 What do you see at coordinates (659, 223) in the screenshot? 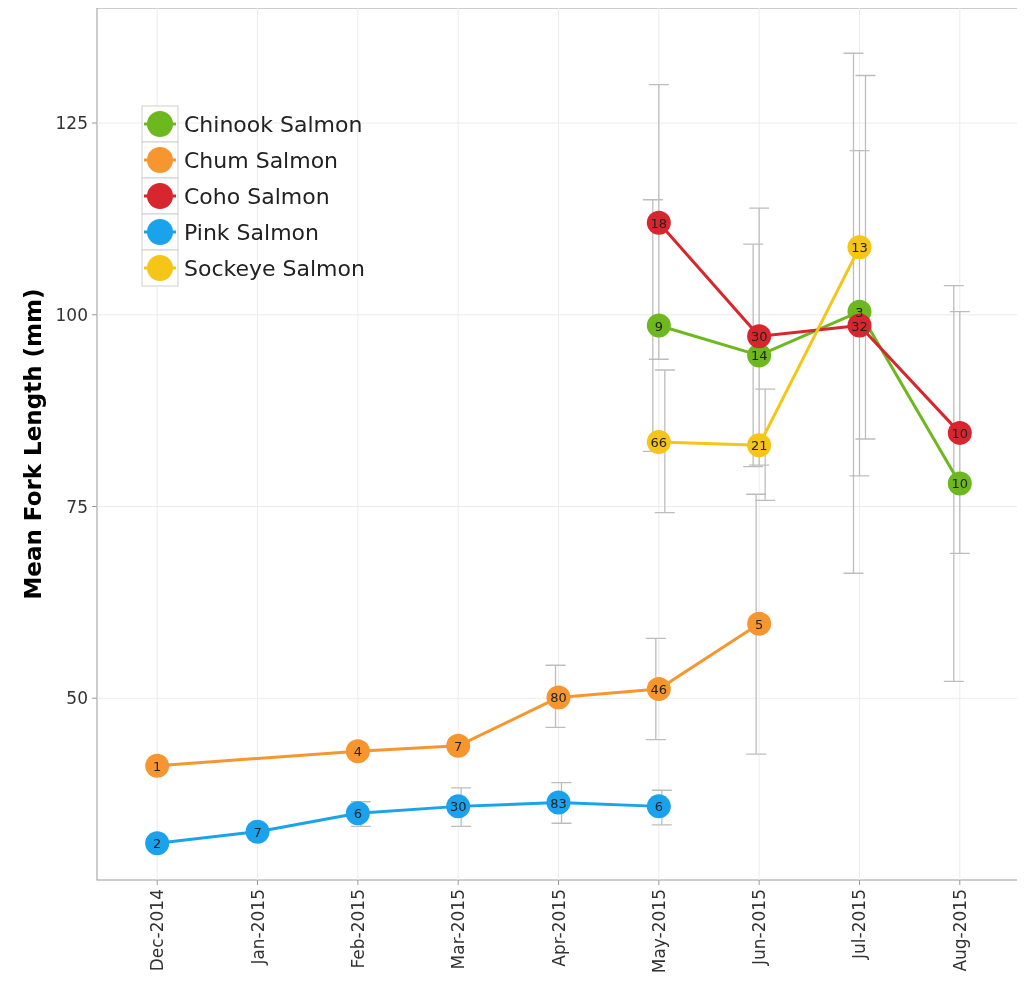
I see `annotation: 18` at bounding box center [659, 223].